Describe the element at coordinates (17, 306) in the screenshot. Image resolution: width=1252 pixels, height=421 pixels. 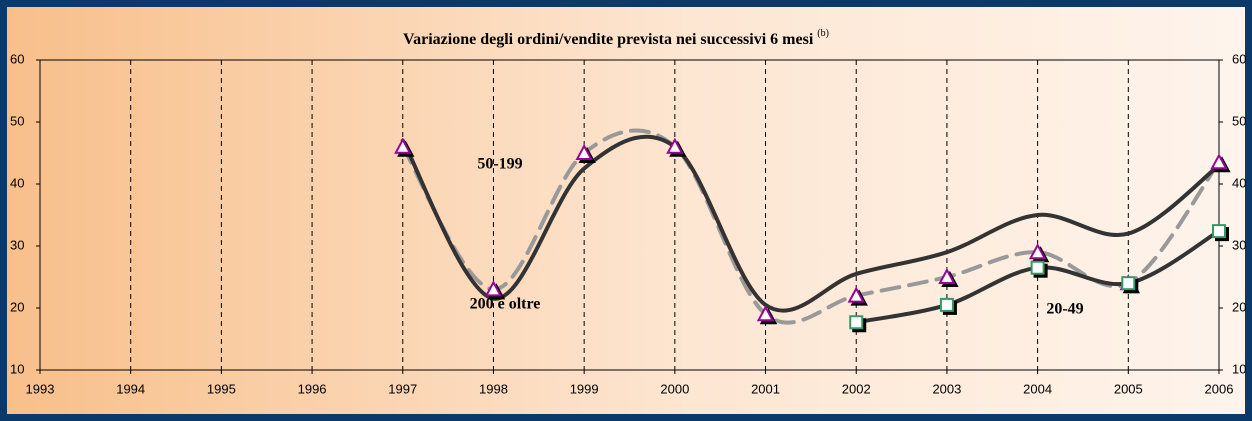
I see `y-tick-label: 20` at that location.